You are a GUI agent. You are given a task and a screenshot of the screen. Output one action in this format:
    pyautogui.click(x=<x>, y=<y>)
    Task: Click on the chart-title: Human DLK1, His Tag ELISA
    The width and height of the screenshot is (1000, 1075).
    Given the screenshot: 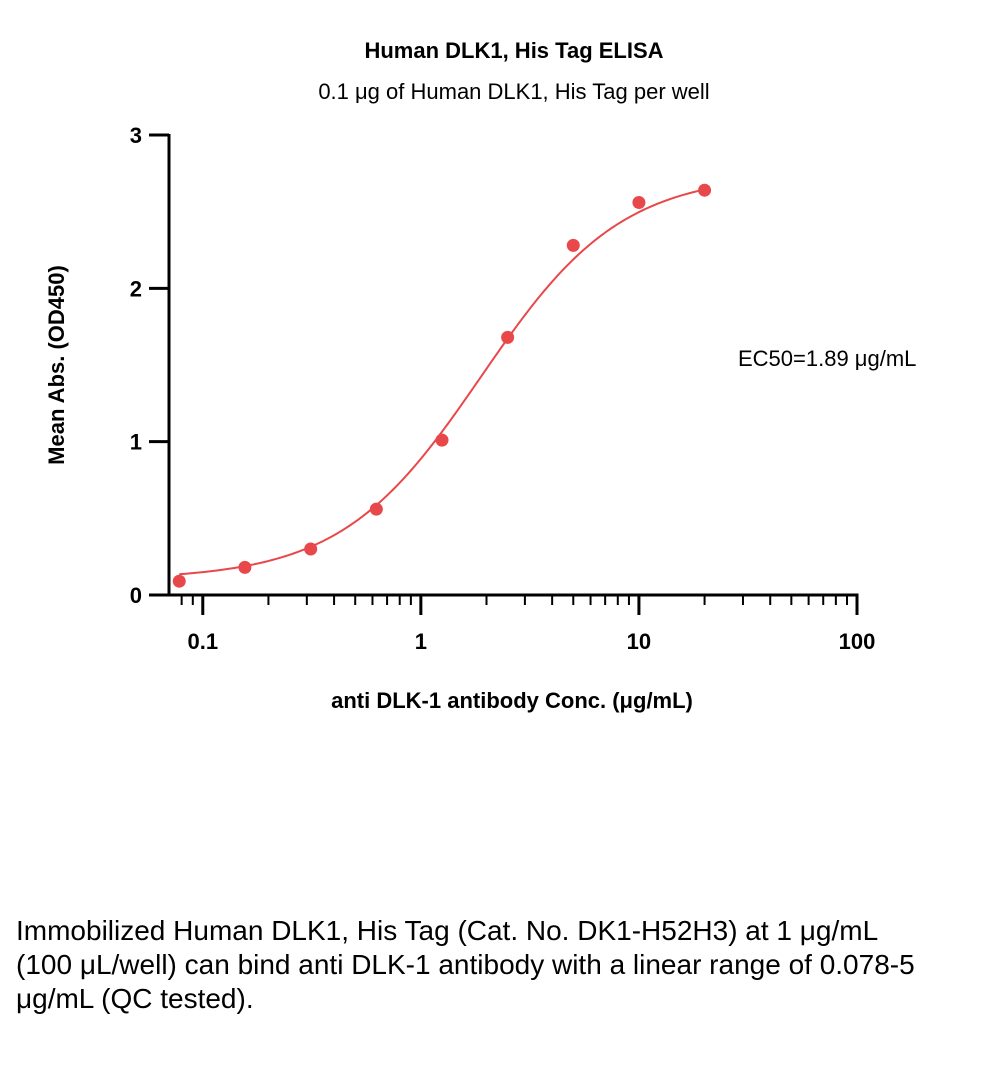 What is the action you would take?
    pyautogui.click(x=513, y=50)
    